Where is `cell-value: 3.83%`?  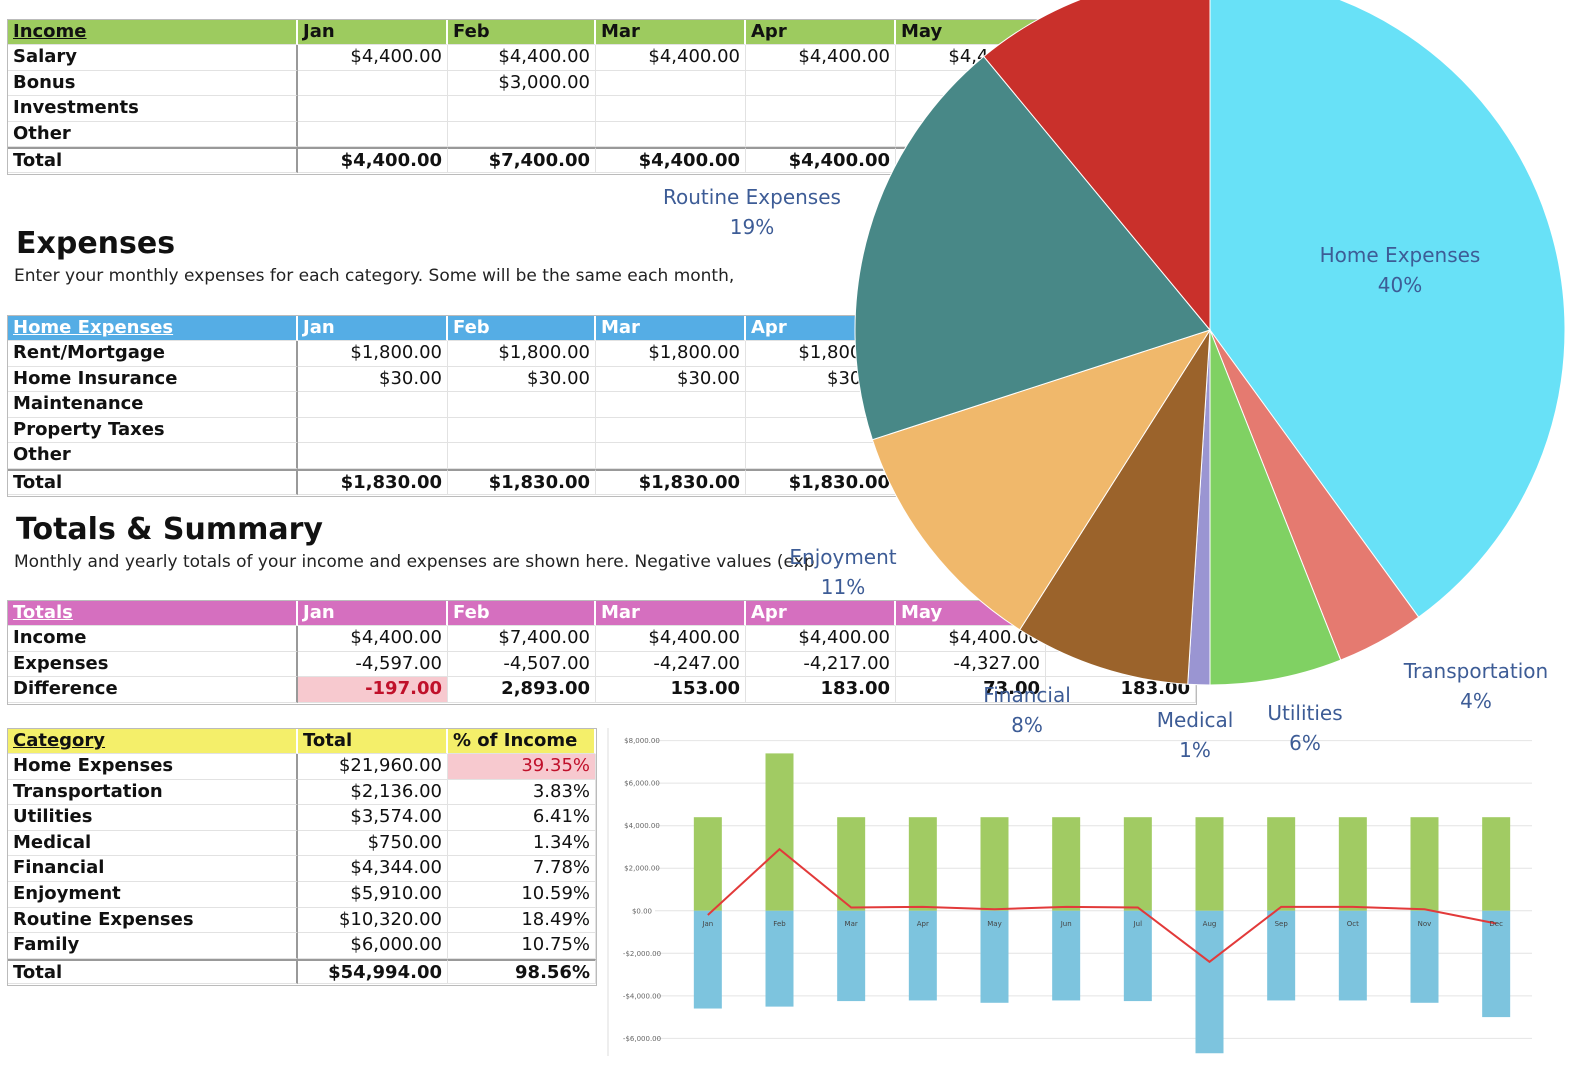 cell-value: 3.83% is located at coordinates (522, 792).